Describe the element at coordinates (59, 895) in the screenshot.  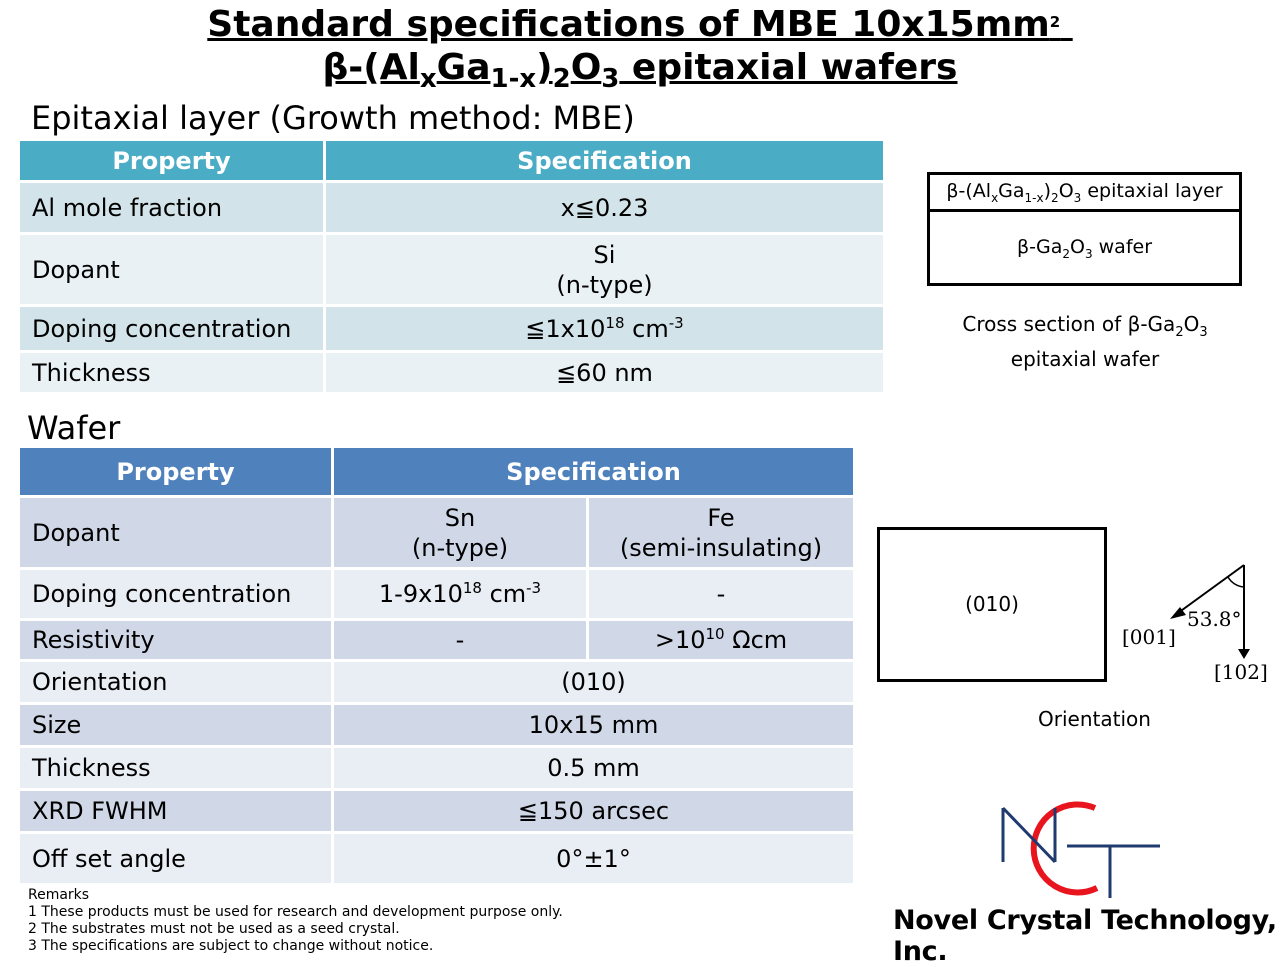
I see `remarks-heading: Remarks` at that location.